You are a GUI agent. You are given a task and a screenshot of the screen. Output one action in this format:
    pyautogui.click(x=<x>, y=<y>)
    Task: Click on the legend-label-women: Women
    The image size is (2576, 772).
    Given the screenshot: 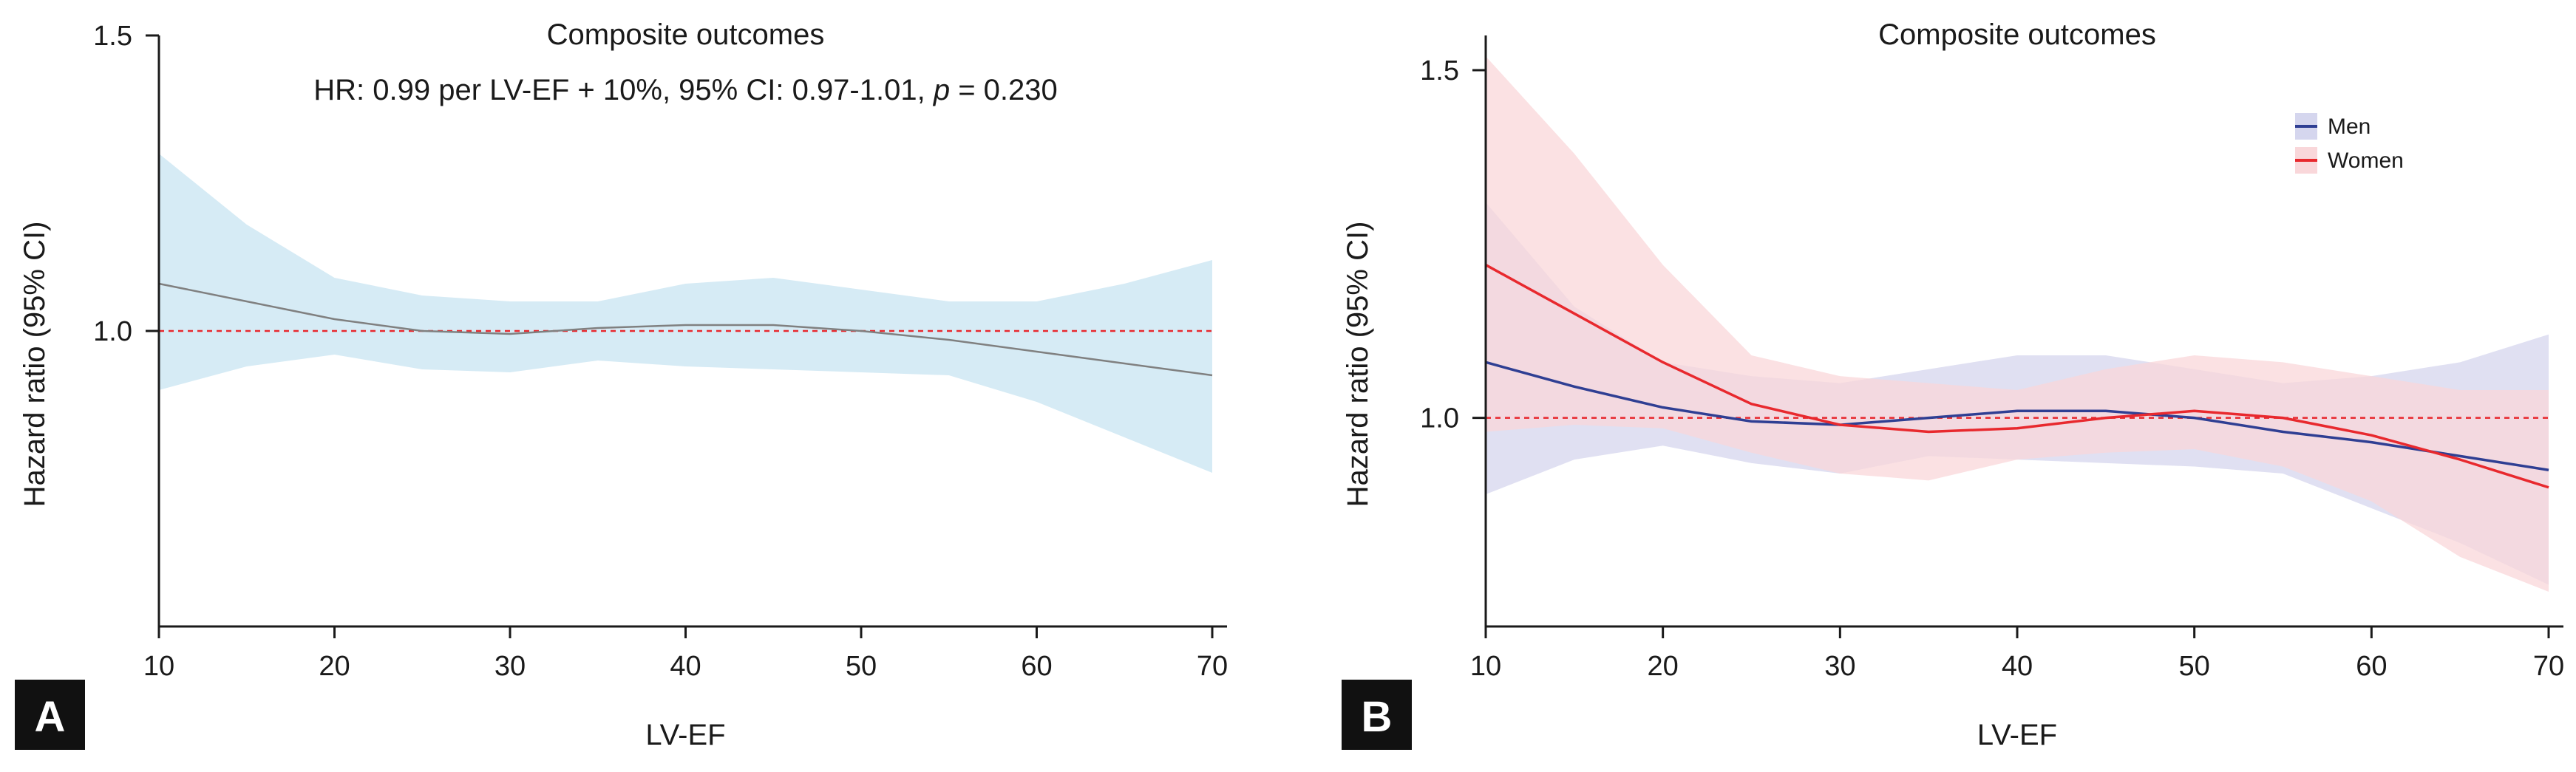 What is the action you would take?
    pyautogui.click(x=2366, y=160)
    